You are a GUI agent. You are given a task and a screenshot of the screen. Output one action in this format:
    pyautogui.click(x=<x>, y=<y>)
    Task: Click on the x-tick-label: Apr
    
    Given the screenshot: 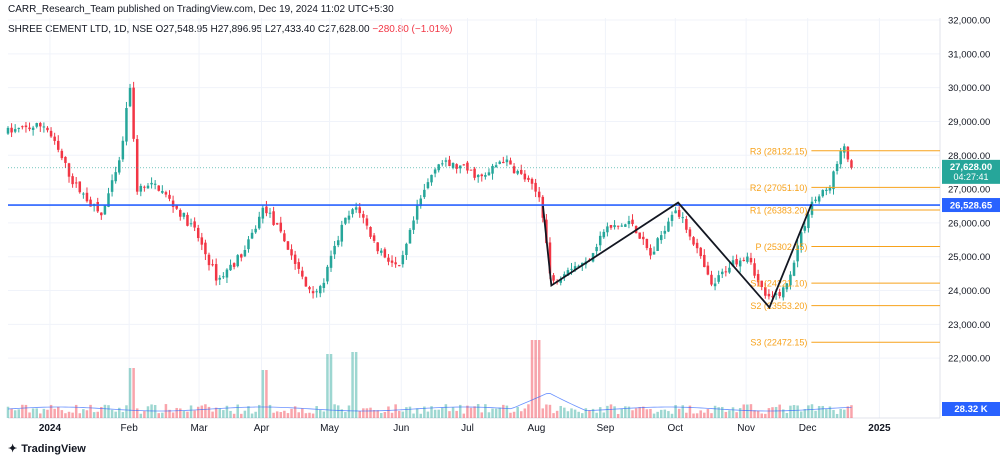 What is the action you would take?
    pyautogui.click(x=262, y=428)
    